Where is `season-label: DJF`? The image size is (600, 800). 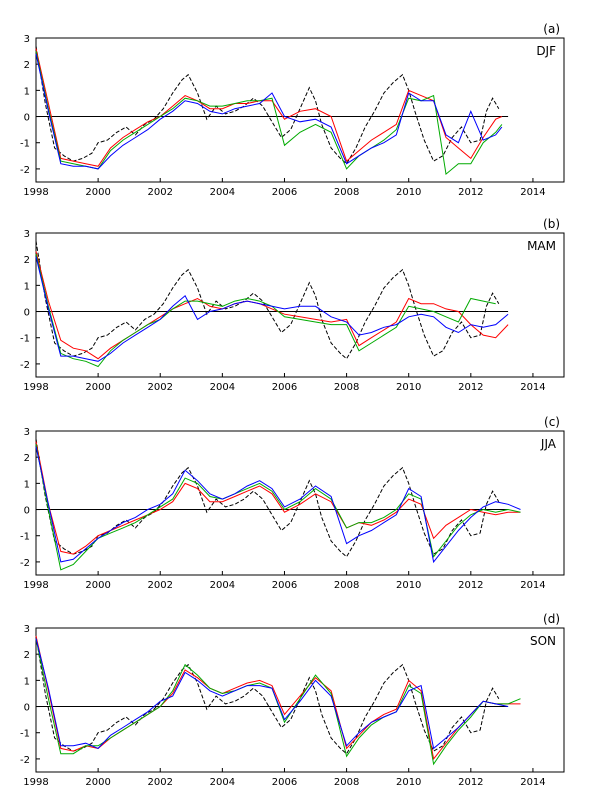 season-label: DJF is located at coordinates (546, 51).